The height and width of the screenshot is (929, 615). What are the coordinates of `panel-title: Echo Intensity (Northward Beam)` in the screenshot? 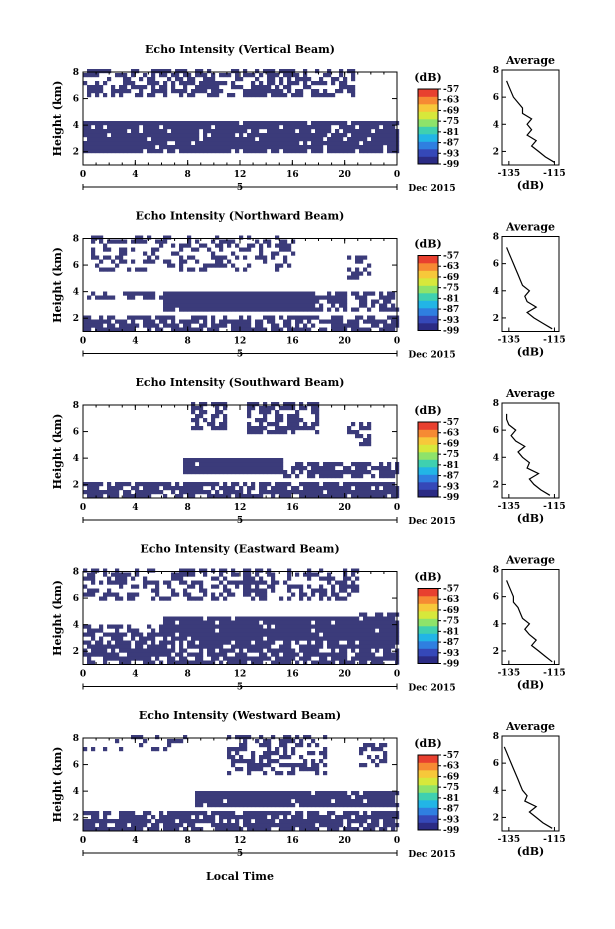 It's located at (240, 216).